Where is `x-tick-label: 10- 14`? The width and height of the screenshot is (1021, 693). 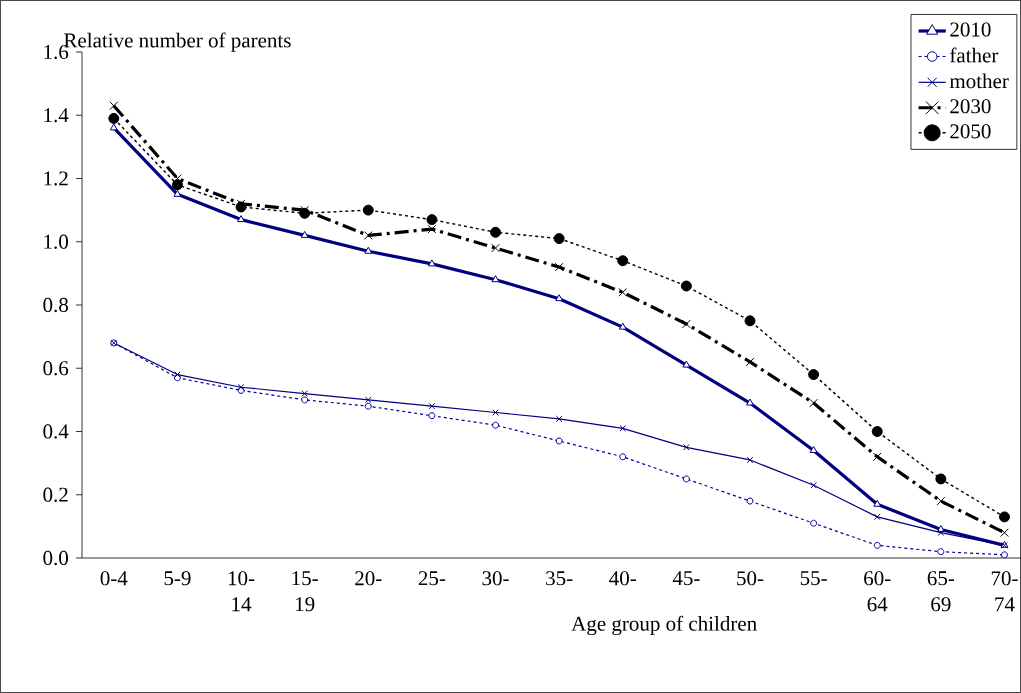
x-tick-label: 10- 14 is located at coordinates (241, 591).